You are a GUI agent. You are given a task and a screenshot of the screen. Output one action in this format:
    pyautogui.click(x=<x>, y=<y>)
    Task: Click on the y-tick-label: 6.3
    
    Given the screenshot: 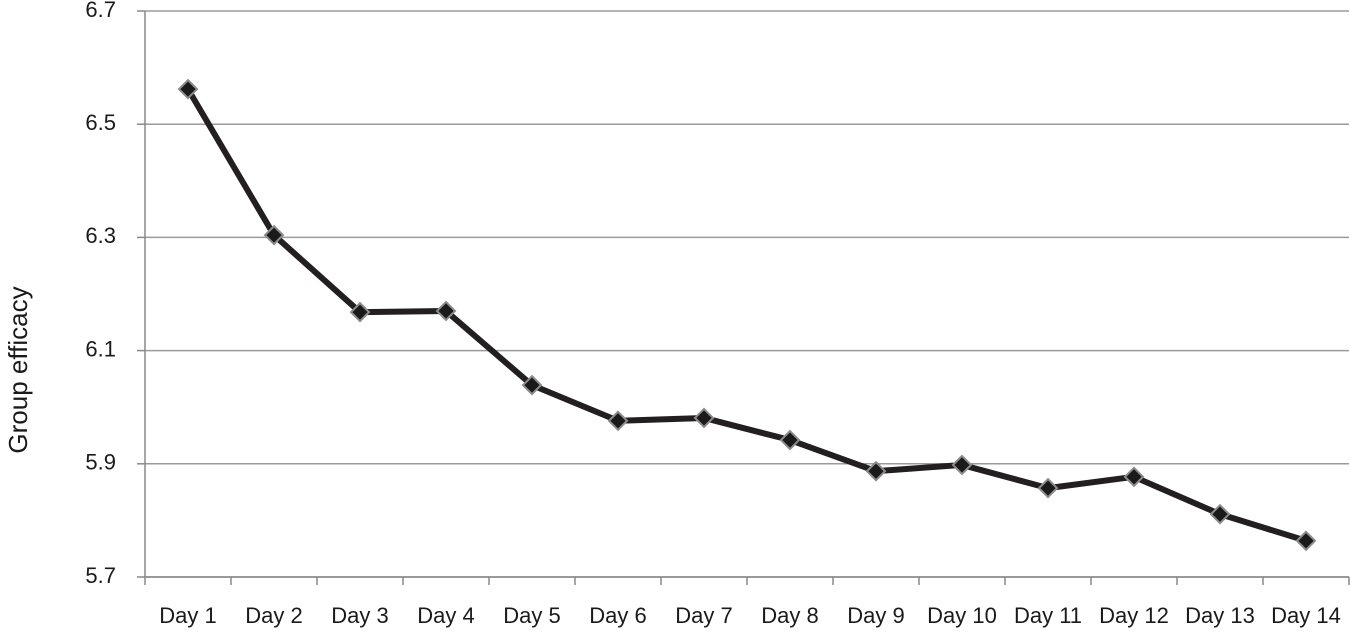 What is the action you would take?
    pyautogui.click(x=100, y=235)
    